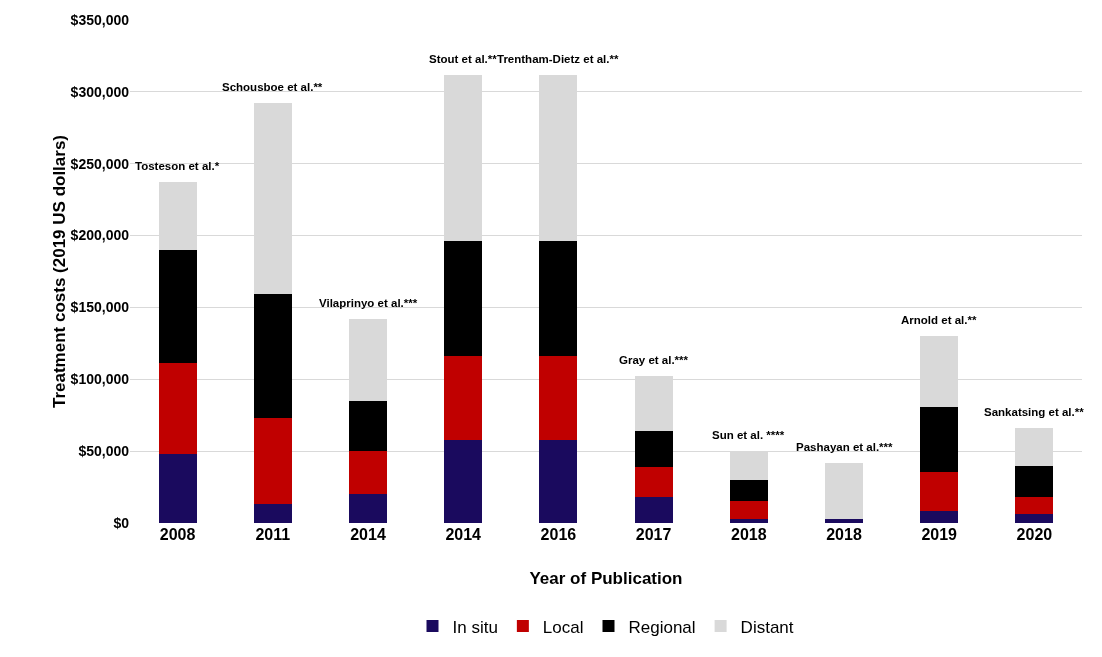 The width and height of the screenshot is (1102, 657). I want to click on annotation: Gray et al.***, so click(654, 360).